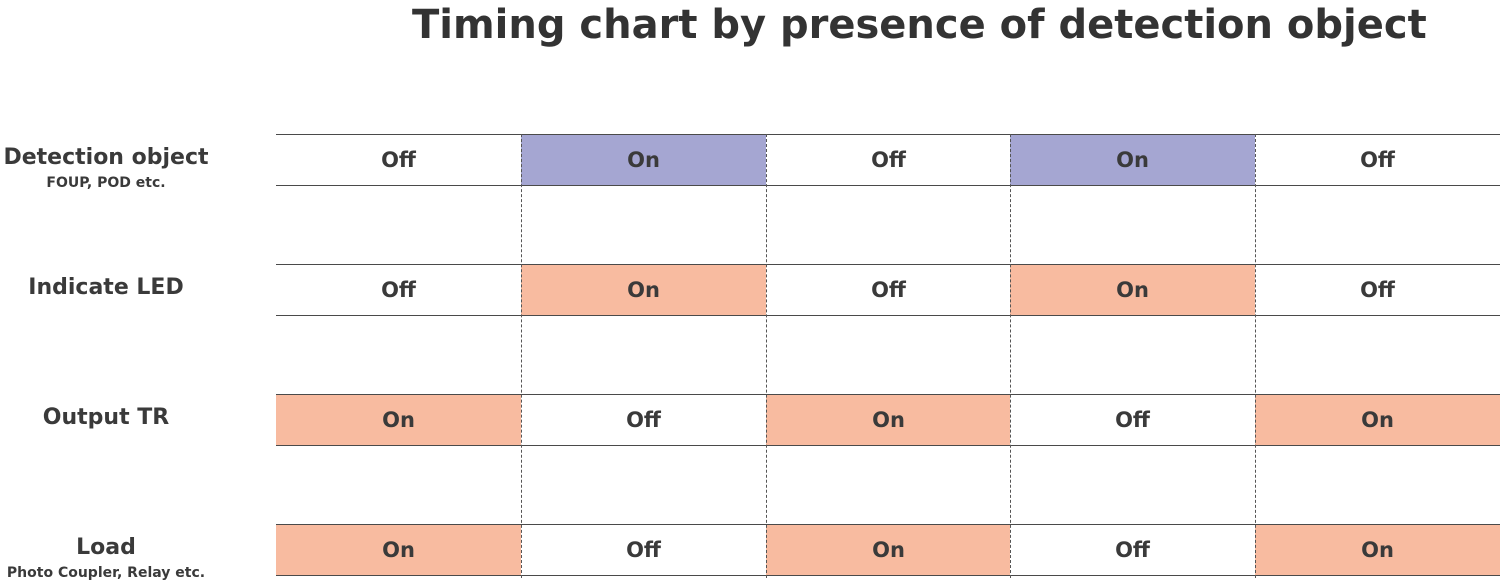 This screenshot has height=585, width=1500. I want to click on row-label-load: Load Photo Coupler, Relay etc., so click(106, 558).